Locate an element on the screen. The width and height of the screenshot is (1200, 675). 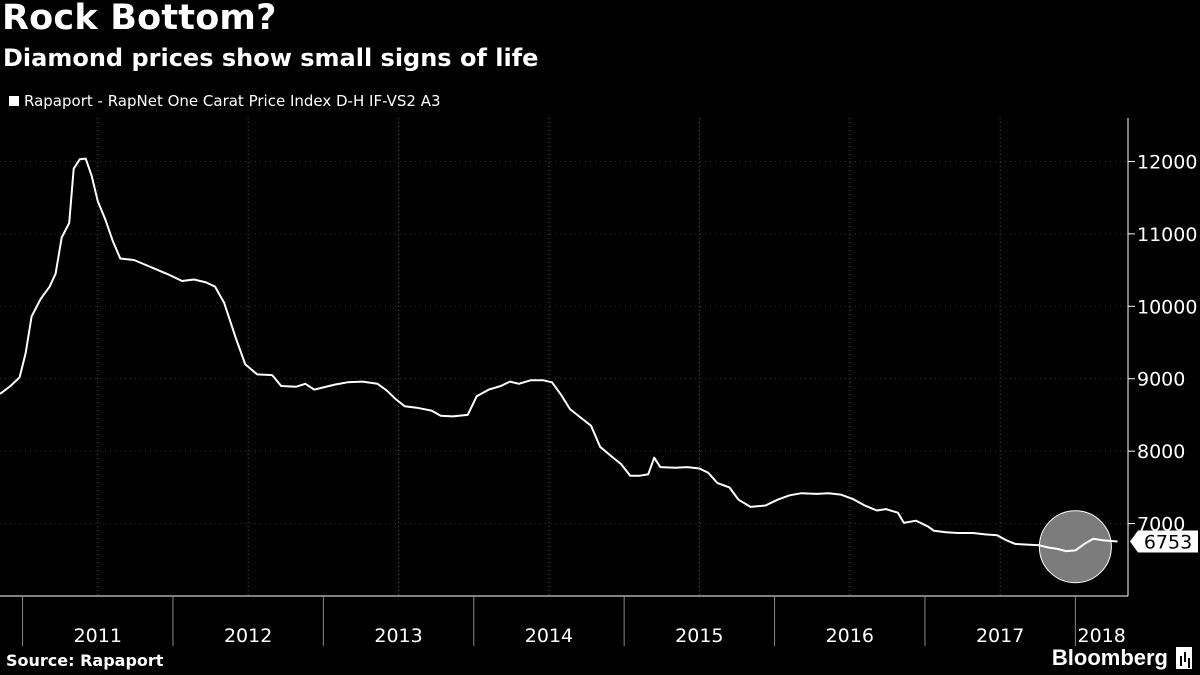
legend-swatch is located at coordinates (14, 101).